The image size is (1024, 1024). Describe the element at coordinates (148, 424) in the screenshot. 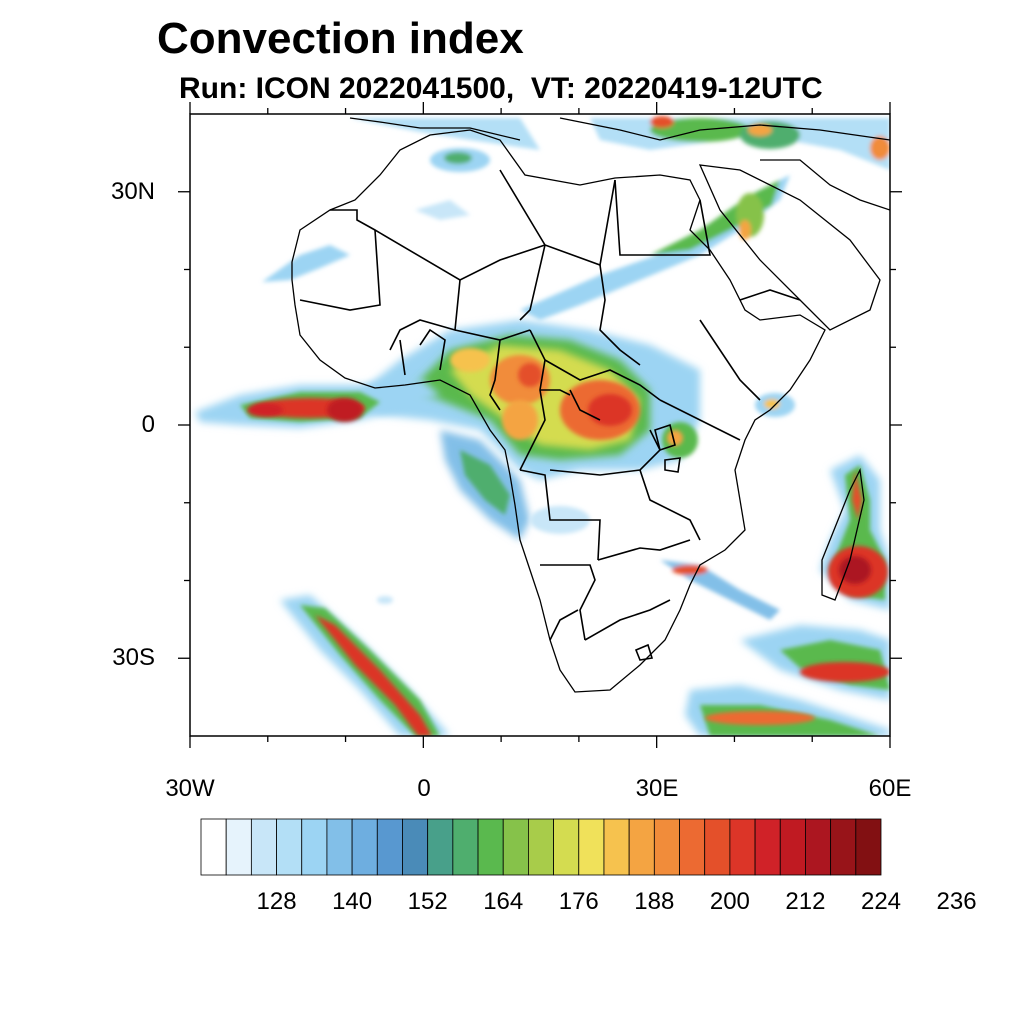

I see `lat-label-0: 0` at that location.